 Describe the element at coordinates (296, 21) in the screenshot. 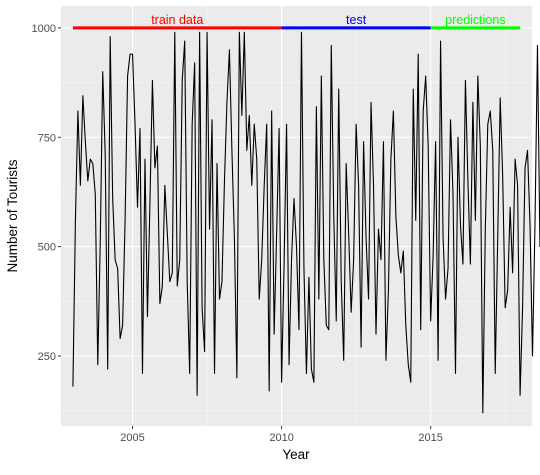

I see `band-annotations: train data test predictions` at that location.